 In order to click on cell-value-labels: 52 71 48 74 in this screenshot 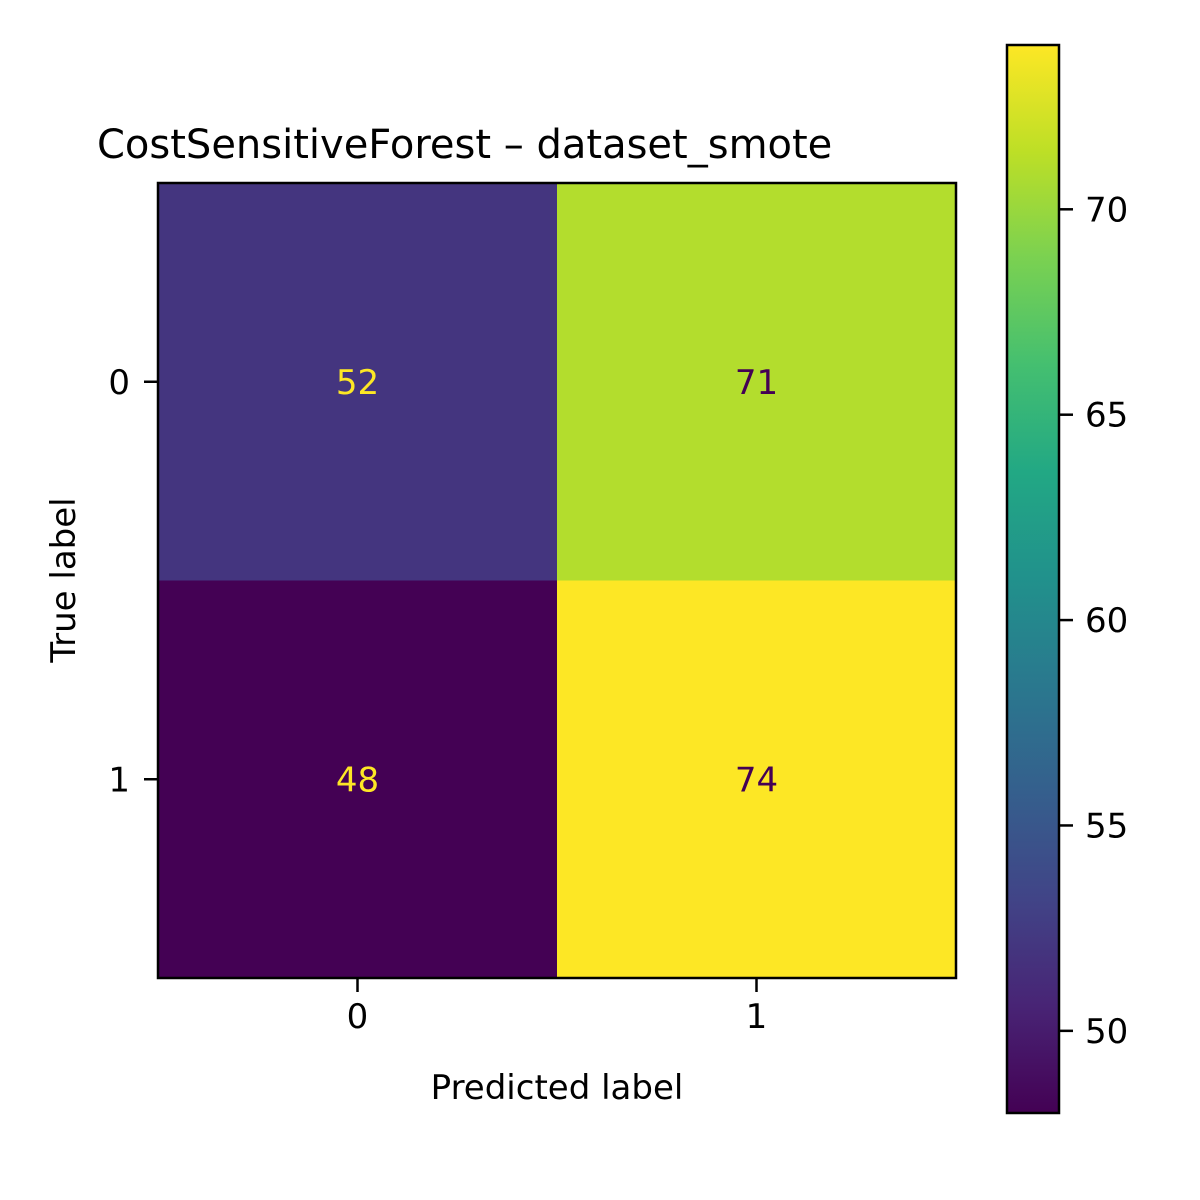, I will do `click(557, 582)`.